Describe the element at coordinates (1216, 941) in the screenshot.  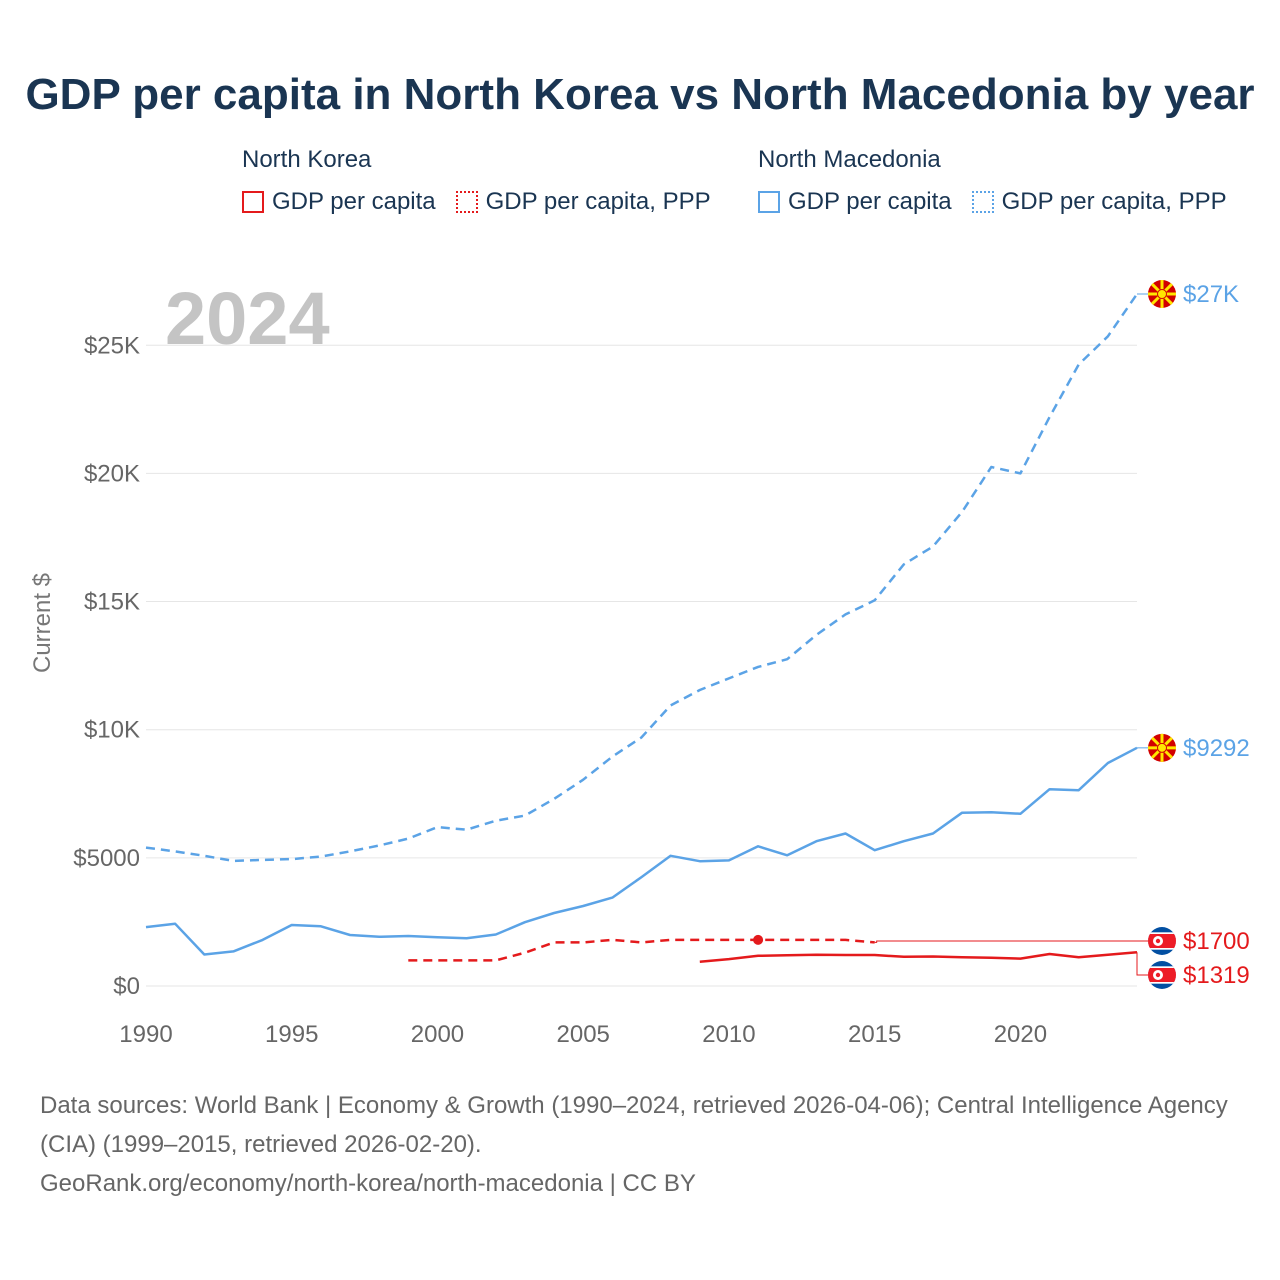
I see `end-value-label: $1700` at that location.